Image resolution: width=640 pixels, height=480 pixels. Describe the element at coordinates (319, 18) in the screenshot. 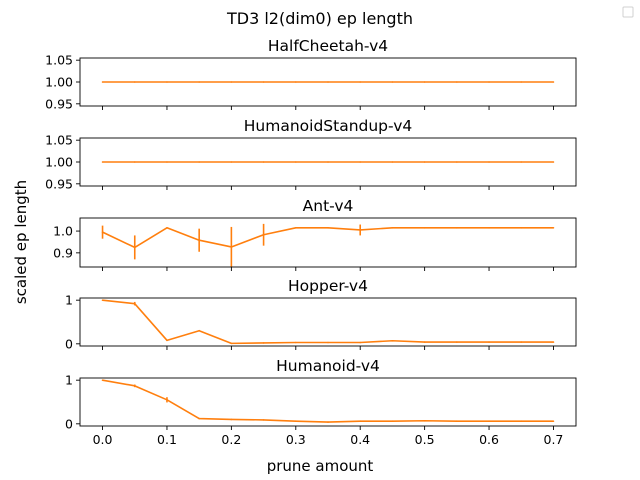

I see `figure-suptitle: TD3 l2(dim0) ep length` at that location.